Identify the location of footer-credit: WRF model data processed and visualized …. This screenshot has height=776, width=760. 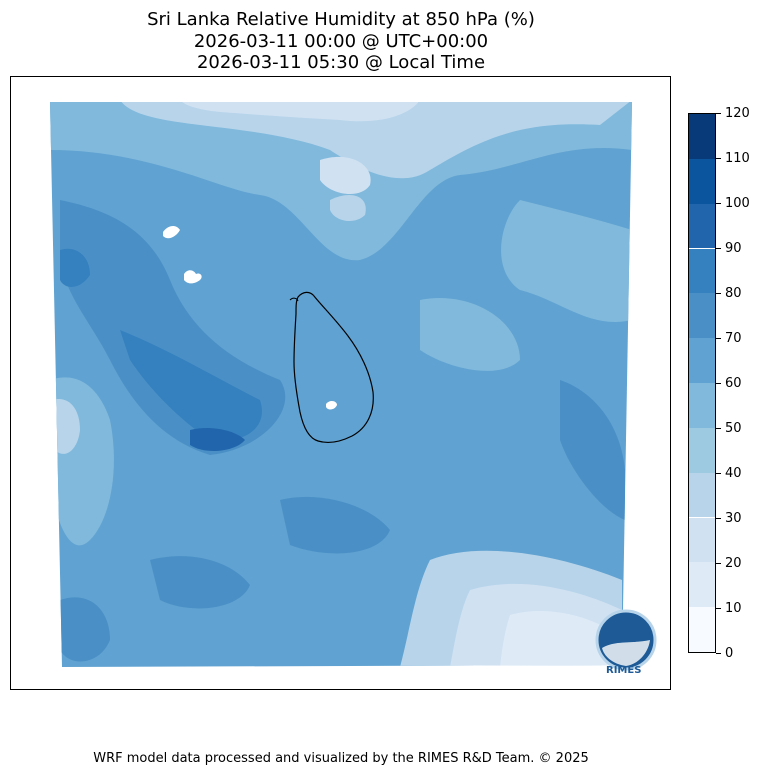
(341, 758).